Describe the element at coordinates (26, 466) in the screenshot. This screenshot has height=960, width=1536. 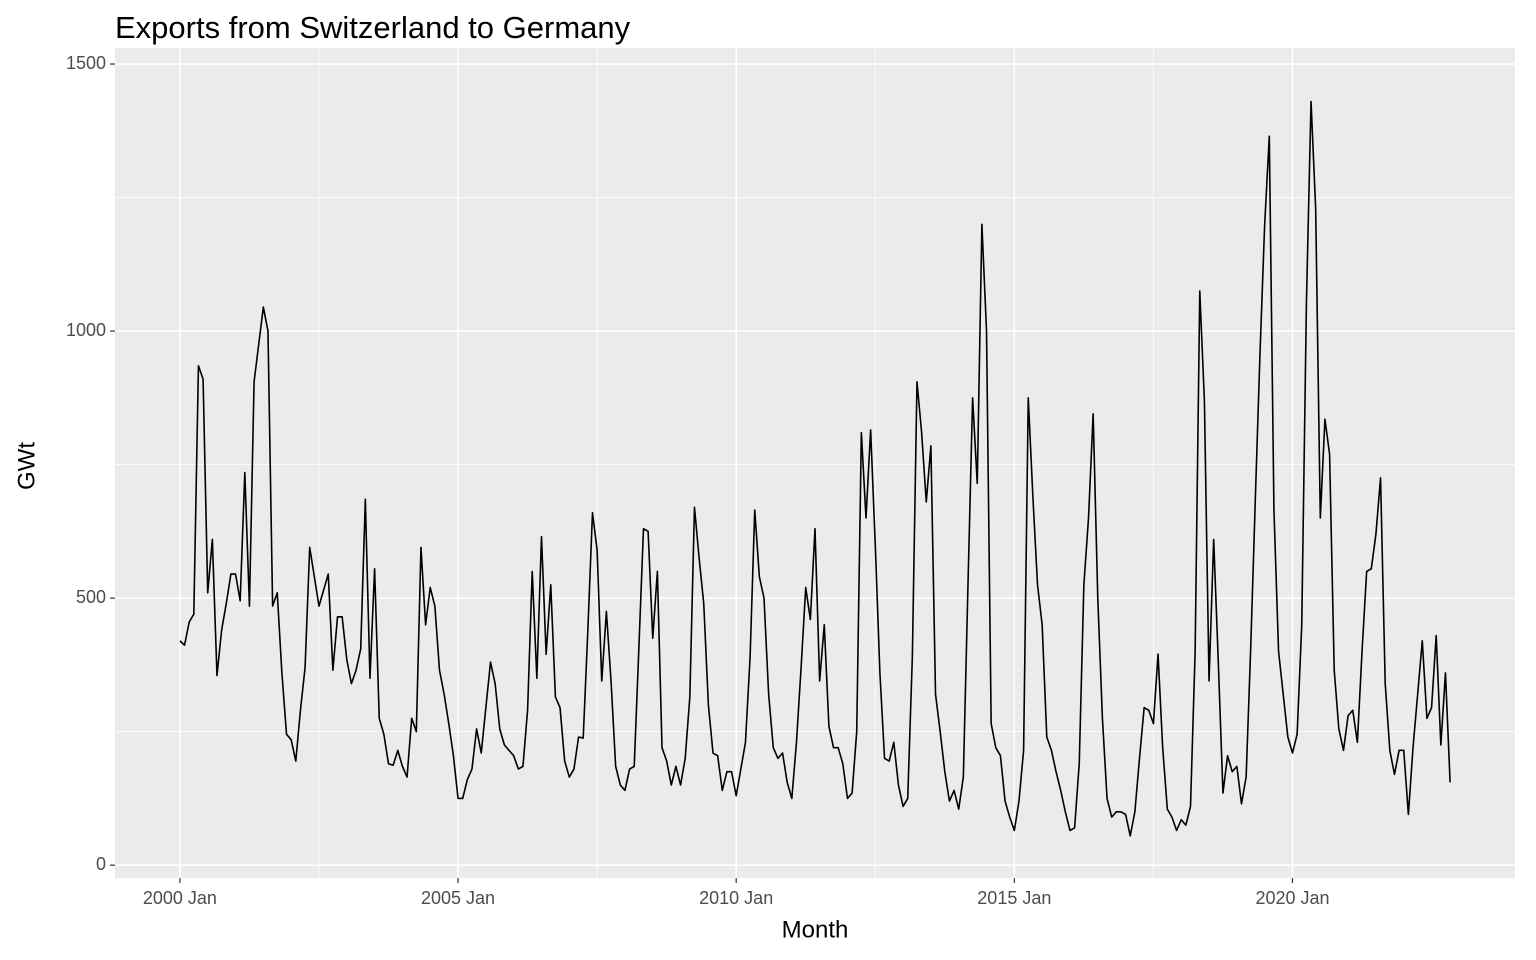
I see `y-axis-title: GWt` at that location.